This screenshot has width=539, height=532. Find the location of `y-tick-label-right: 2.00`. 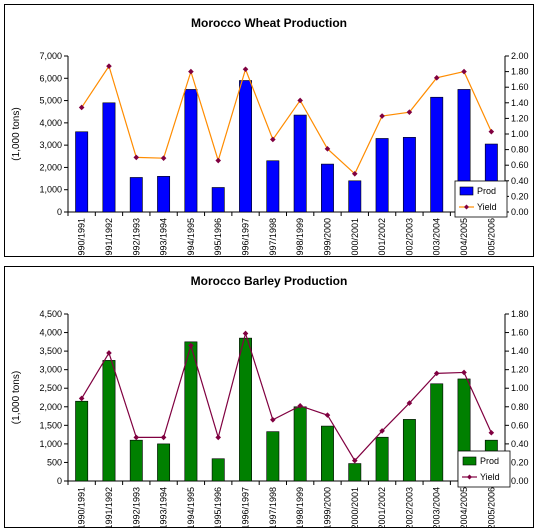

y-tick-label-right: 2.00 is located at coordinates (520, 56).